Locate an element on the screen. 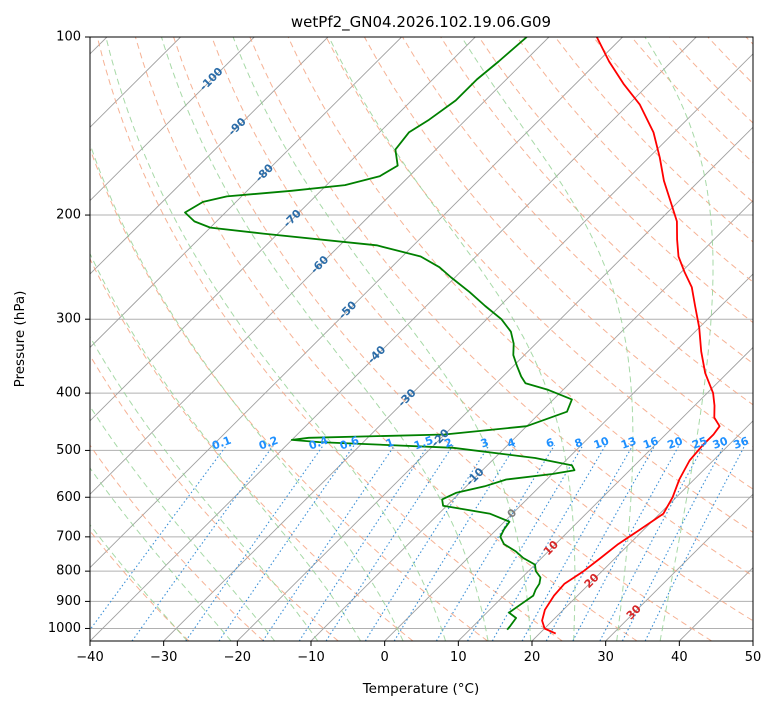 The width and height of the screenshot is (775, 708). x-tick-label: 0 is located at coordinates (385, 657).